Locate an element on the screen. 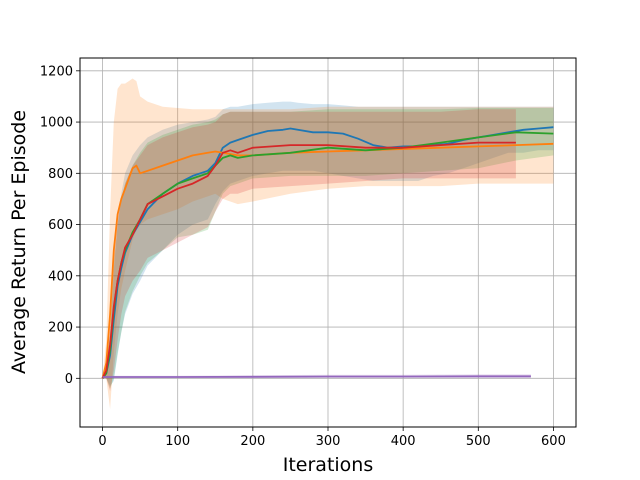 Image resolution: width=640 pixels, height=480 pixels. y-axis-label: Average Return Per Episode is located at coordinates (19, 242).